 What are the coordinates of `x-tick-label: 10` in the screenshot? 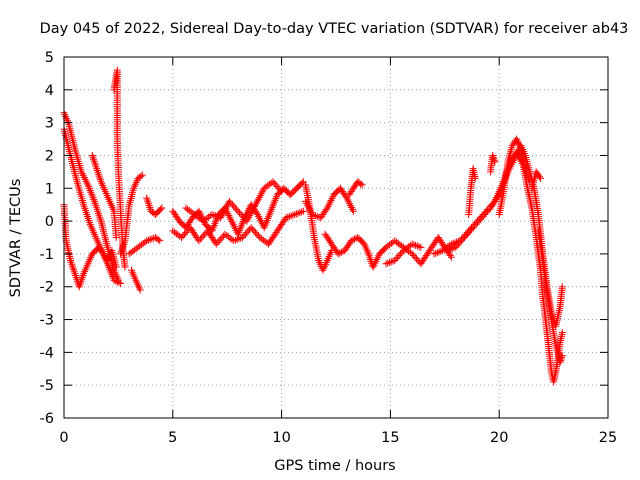 It's located at (281, 438).